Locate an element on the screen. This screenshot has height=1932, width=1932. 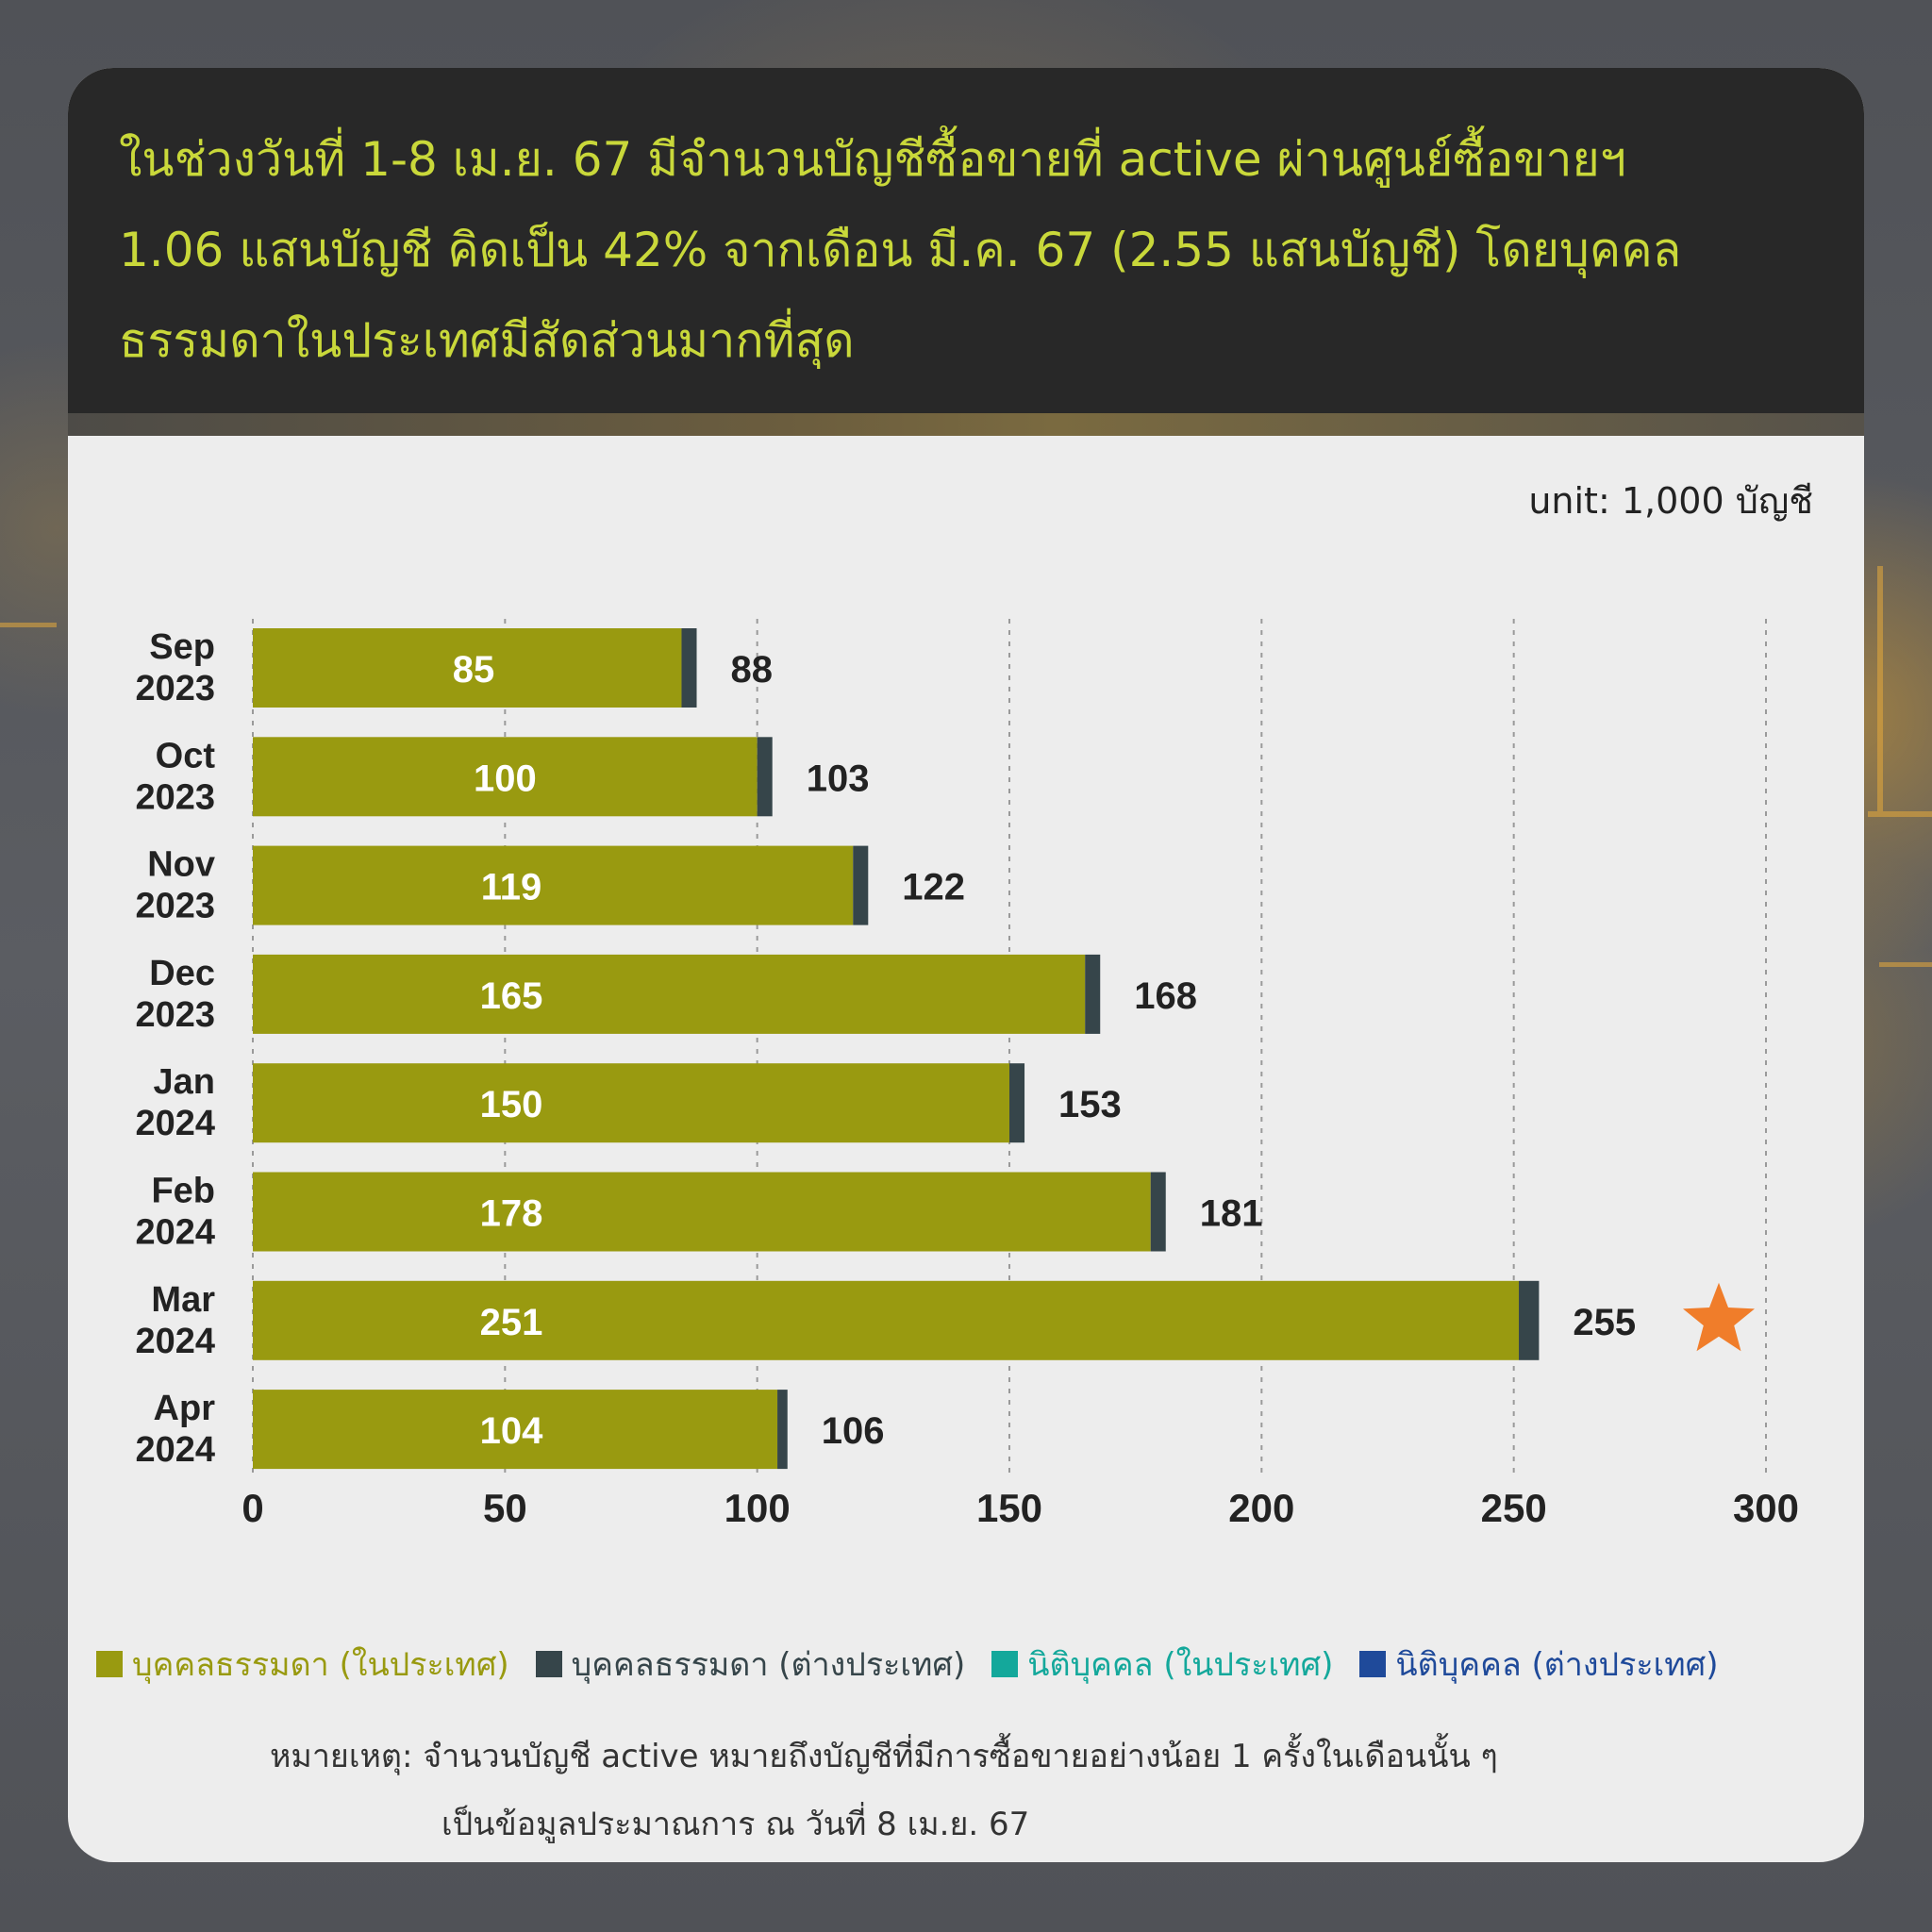
y-category-label: Nov is located at coordinates (181, 865).